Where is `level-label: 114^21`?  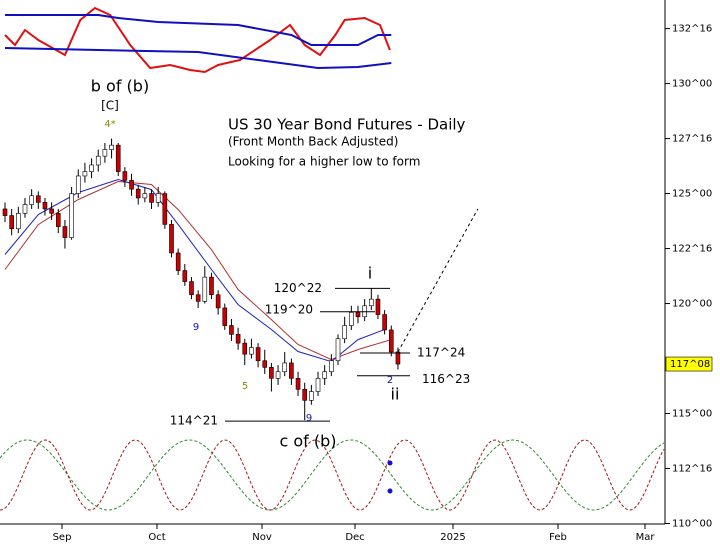 level-label: 114^21 is located at coordinates (194, 421).